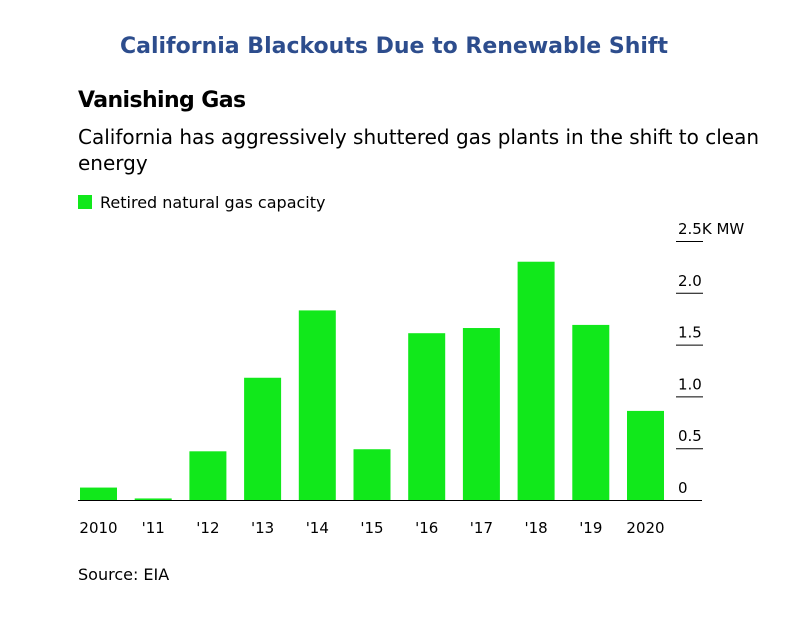  I want to click on source-note: Source: EIA, so click(124, 574).